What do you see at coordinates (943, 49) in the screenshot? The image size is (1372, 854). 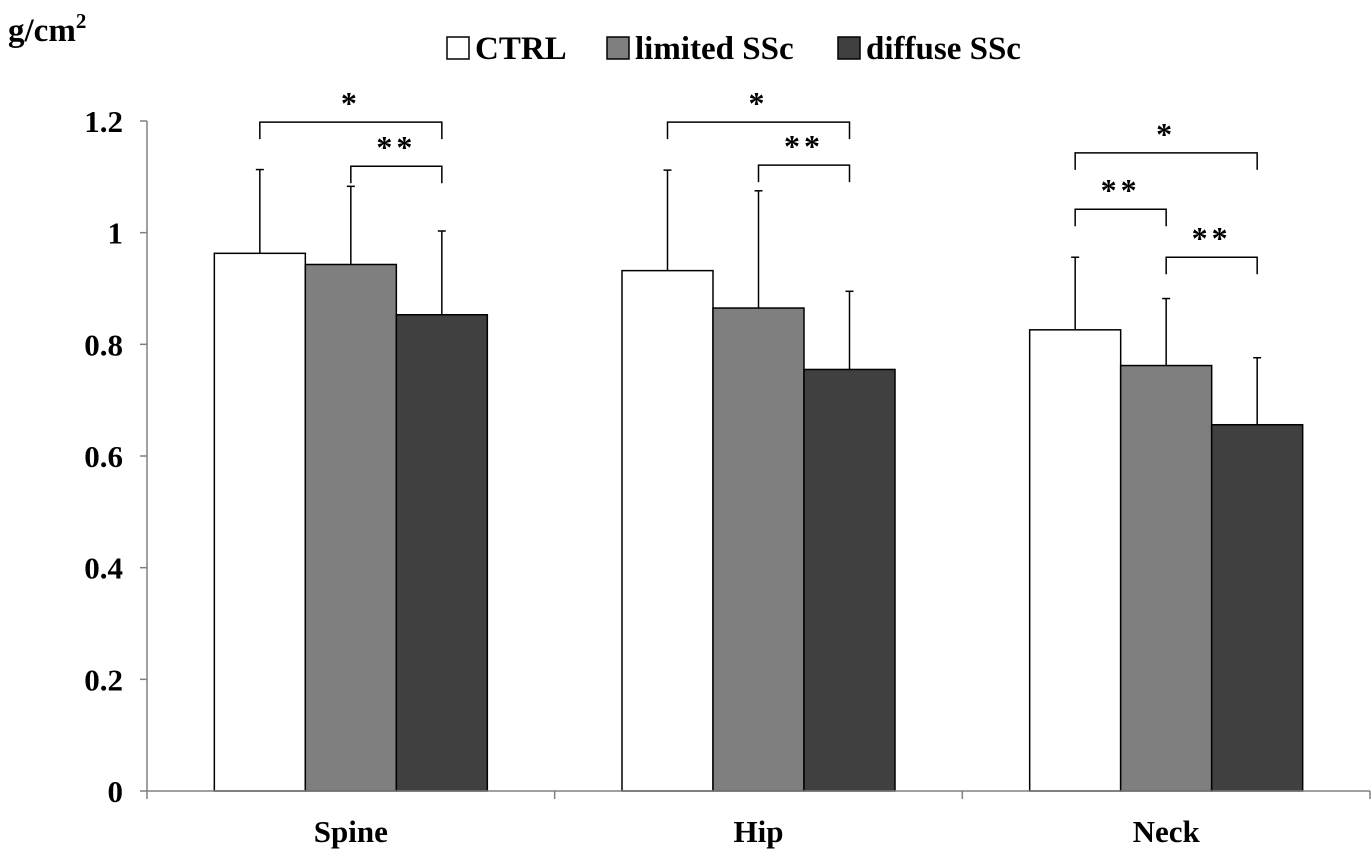 I see `legend-label-diffuse-ssc: diffuse SSc` at bounding box center [943, 49].